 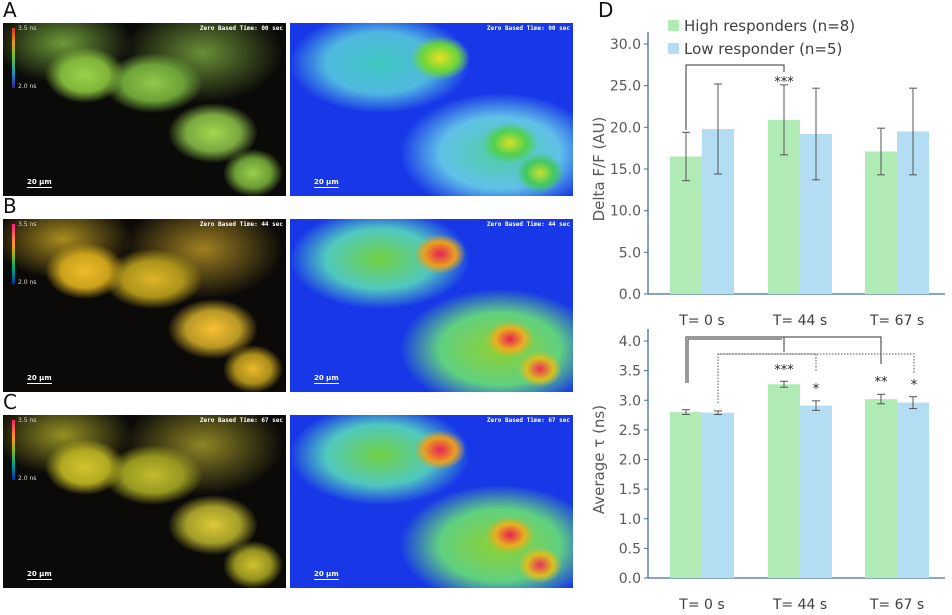 I want to click on microscopy-image-b-right: Zero Based Time: 44 sec 20 μm, so click(x=431, y=305).